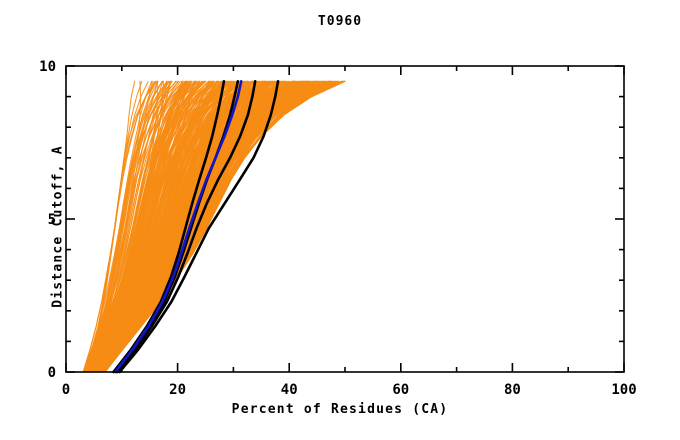  Describe the element at coordinates (177, 390) in the screenshot. I see `x-tick-label: 20` at that location.